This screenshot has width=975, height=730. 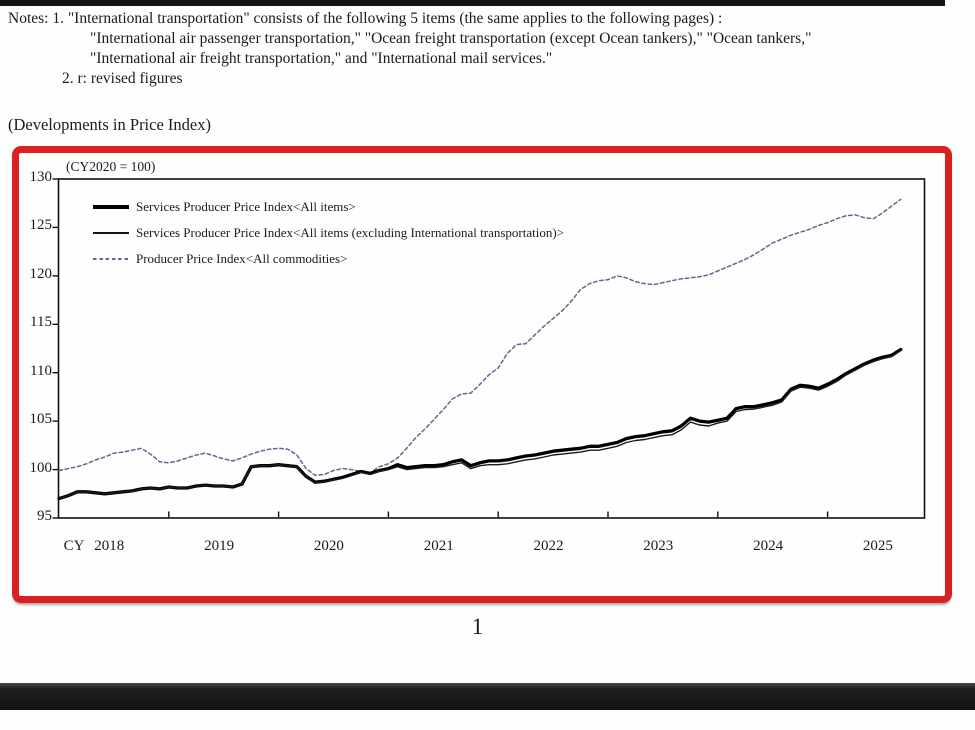 I want to click on top-scan-bar, so click(x=472, y=3).